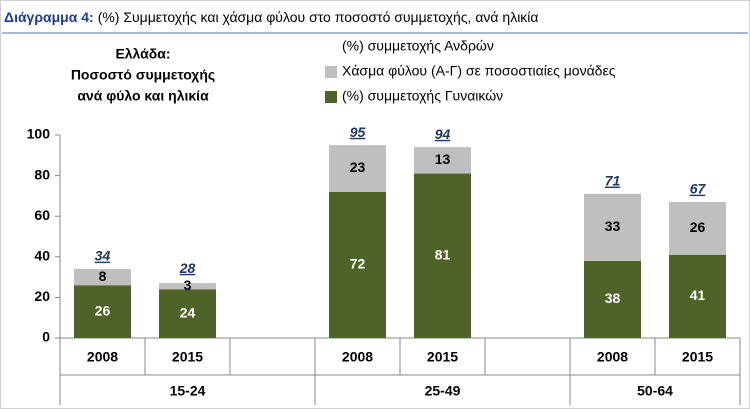 The image size is (750, 409). I want to click on data-label: 72, so click(358, 264).